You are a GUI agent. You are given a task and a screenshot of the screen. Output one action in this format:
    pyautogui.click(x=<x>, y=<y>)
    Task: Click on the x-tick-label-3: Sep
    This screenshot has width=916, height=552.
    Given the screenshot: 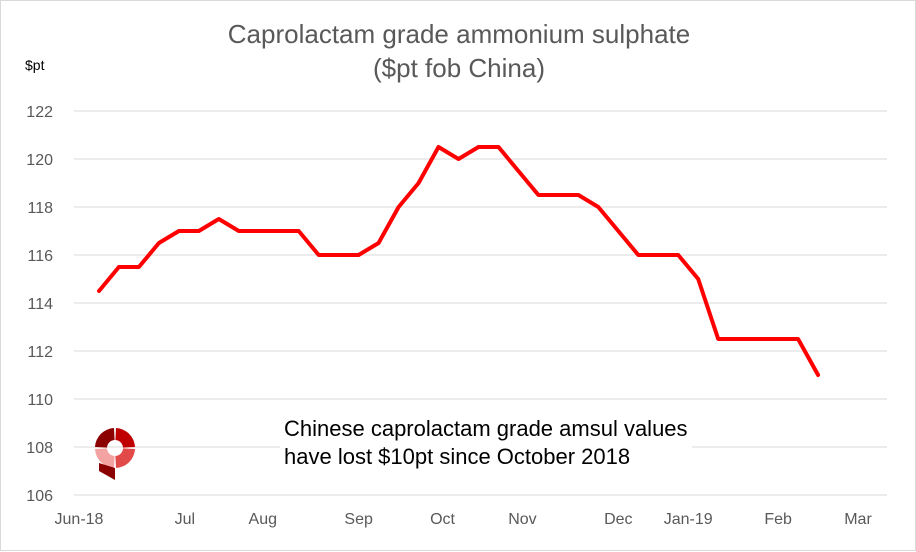 What is the action you would take?
    pyautogui.click(x=358, y=519)
    